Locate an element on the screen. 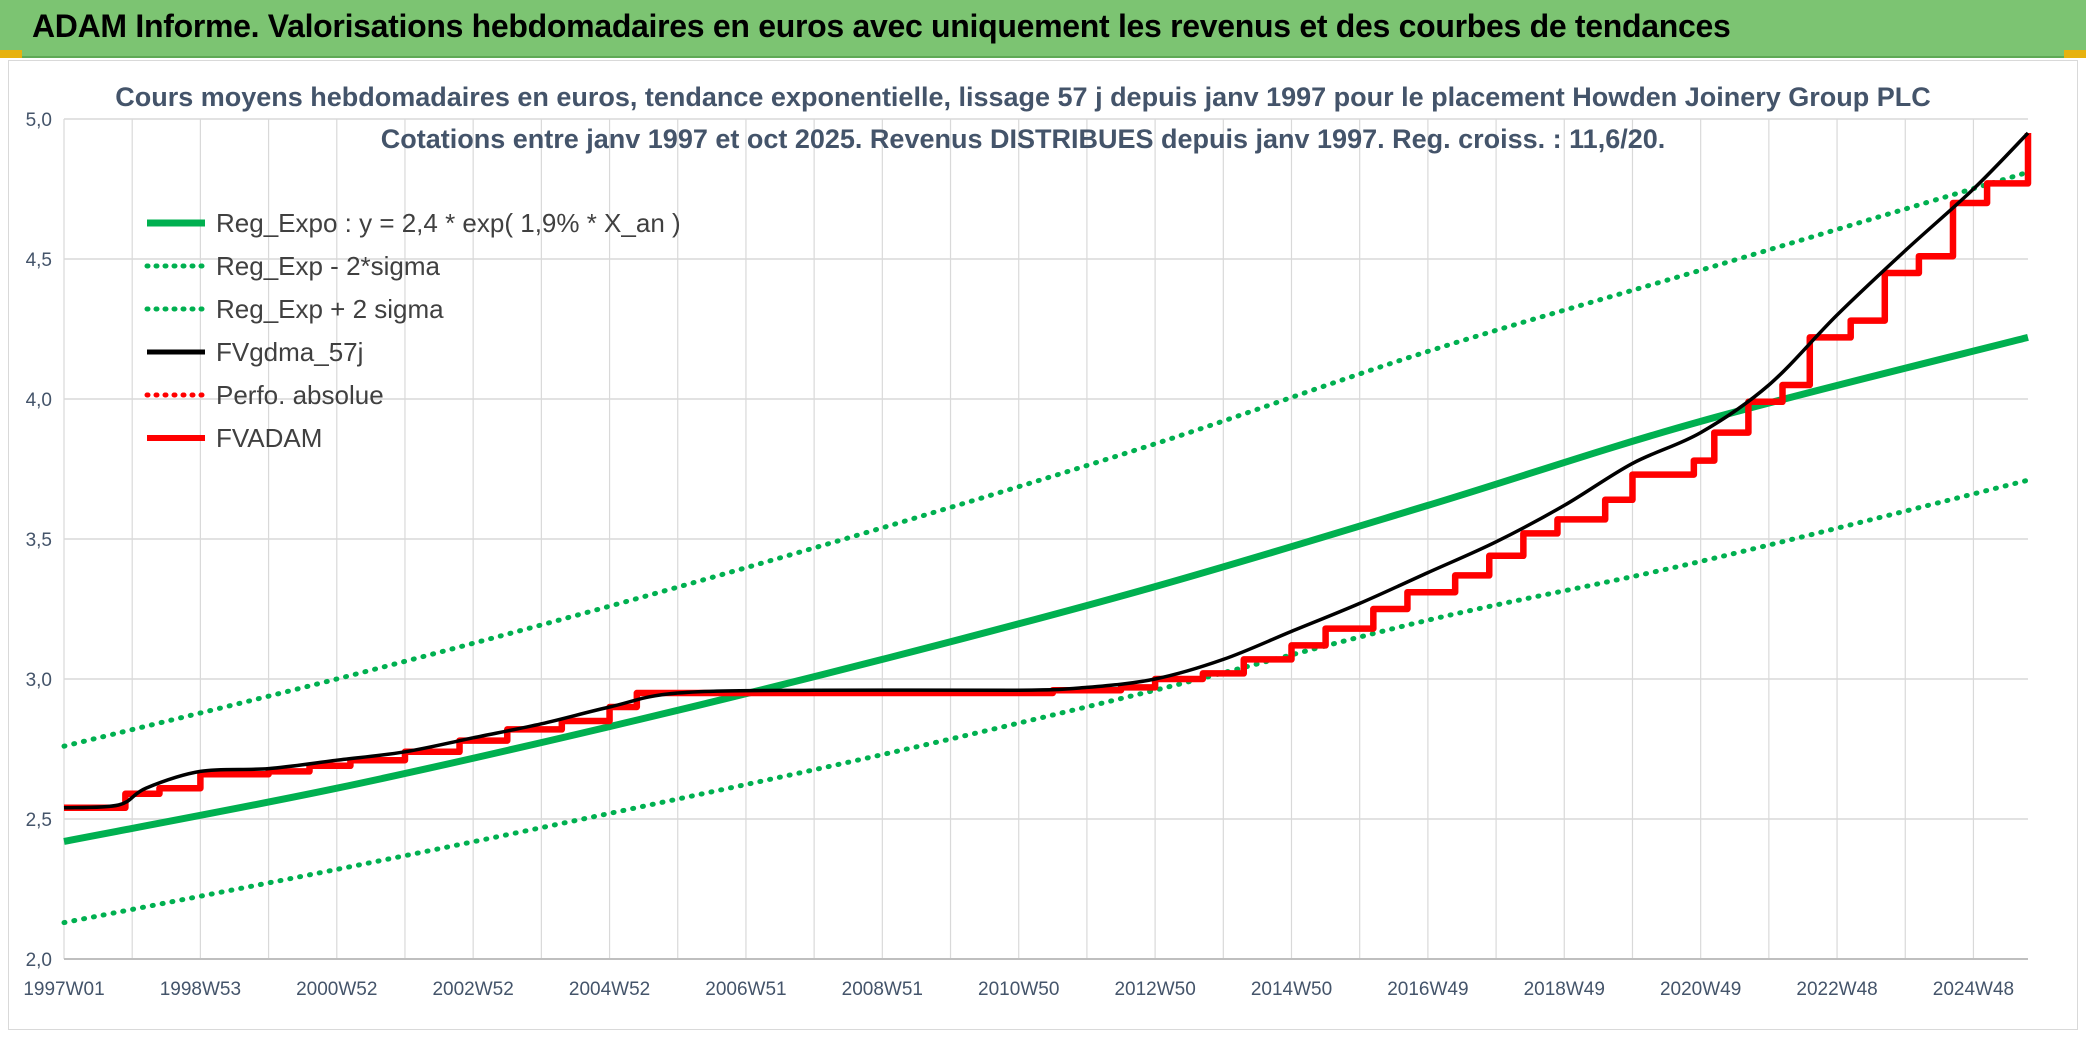 This screenshot has height=1037, width=2086. x-tick-label: 1998W53 is located at coordinates (200, 989).